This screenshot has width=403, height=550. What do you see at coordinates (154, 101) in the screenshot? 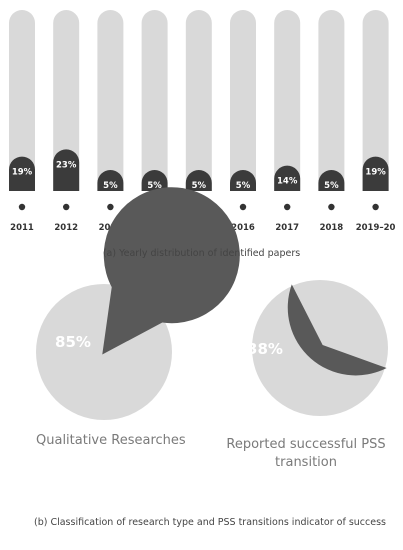
I see `bar-track-2014` at bounding box center [154, 101].